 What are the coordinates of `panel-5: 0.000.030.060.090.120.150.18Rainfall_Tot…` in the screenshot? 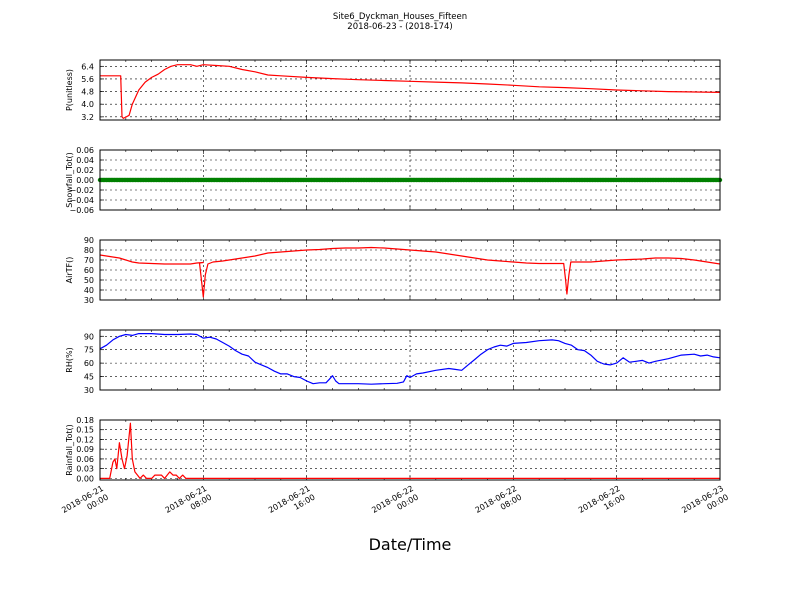 It's located at (393, 449).